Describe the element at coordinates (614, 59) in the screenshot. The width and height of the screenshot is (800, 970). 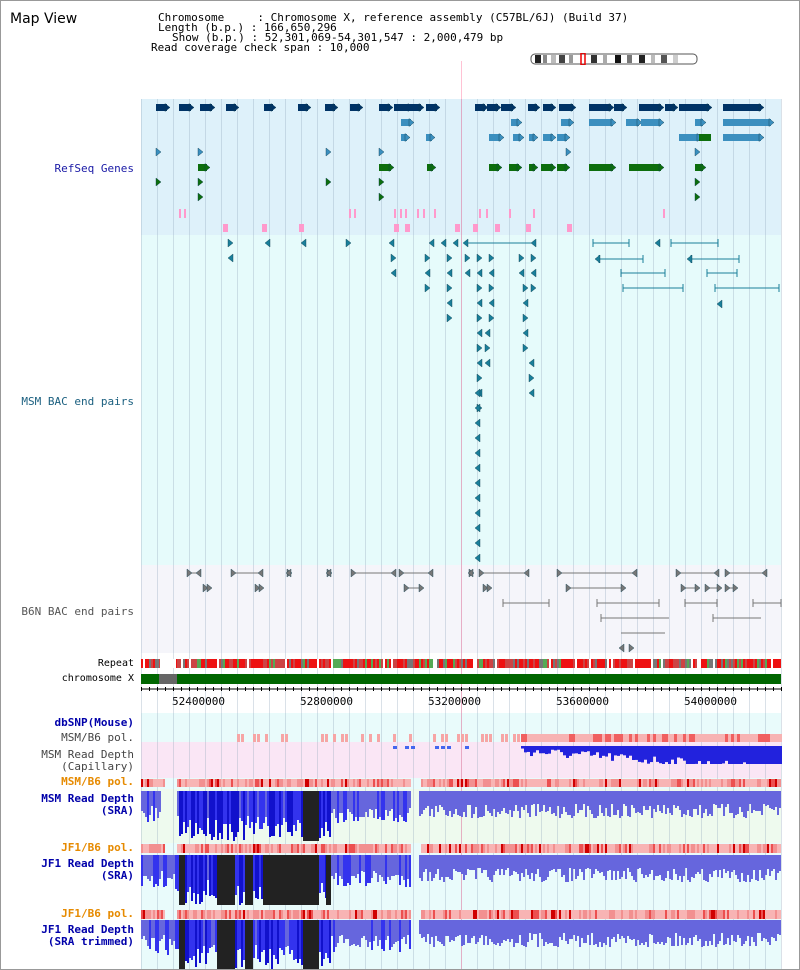
I see `chromosome-ideogram` at that location.